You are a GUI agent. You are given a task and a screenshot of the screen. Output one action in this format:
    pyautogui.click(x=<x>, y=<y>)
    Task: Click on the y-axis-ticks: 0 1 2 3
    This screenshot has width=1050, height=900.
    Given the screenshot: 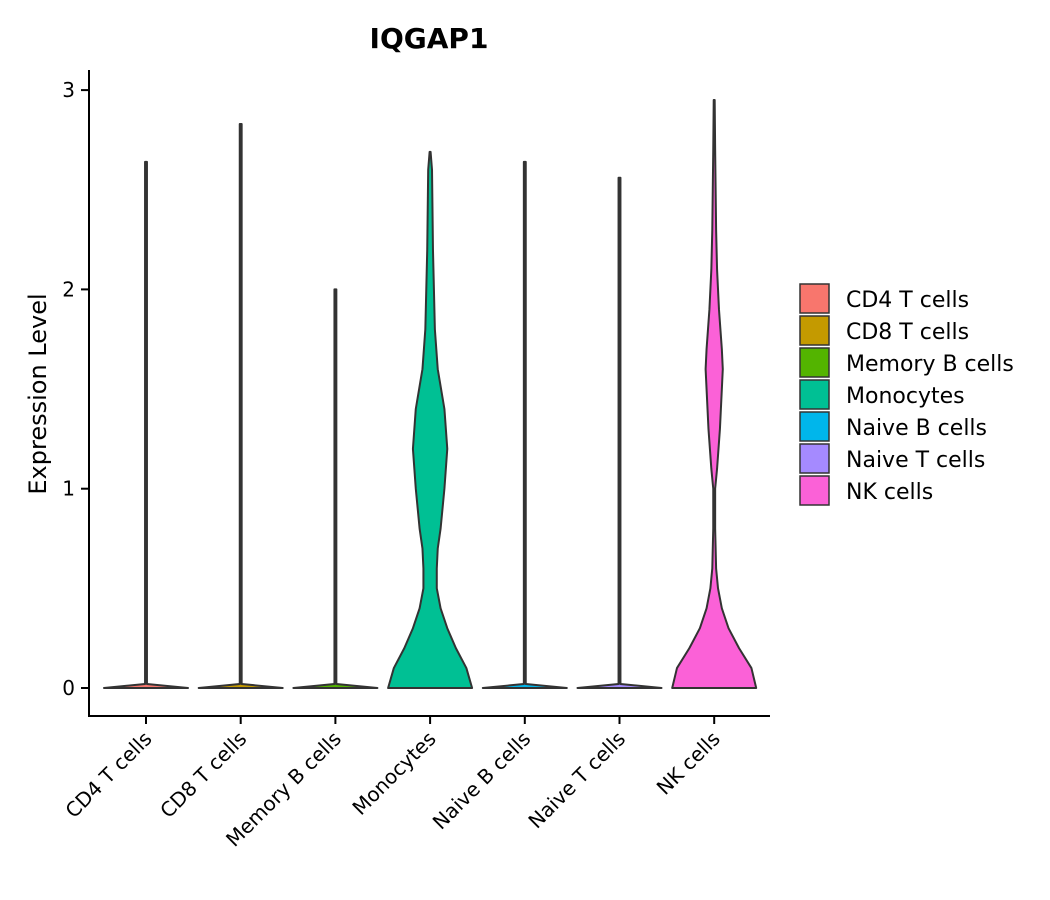 What is the action you would take?
    pyautogui.click(x=75, y=389)
    